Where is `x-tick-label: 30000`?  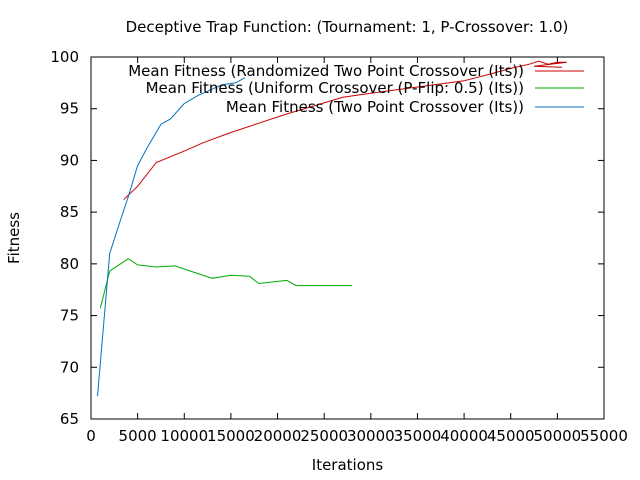 x-tick-label: 30000 is located at coordinates (371, 436).